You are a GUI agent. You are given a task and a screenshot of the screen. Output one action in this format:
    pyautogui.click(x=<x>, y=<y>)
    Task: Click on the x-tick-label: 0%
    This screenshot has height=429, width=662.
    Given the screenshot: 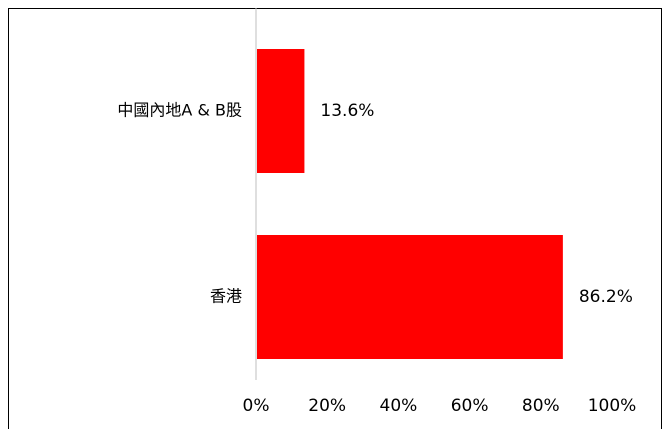 What is the action you would take?
    pyautogui.click(x=256, y=406)
    